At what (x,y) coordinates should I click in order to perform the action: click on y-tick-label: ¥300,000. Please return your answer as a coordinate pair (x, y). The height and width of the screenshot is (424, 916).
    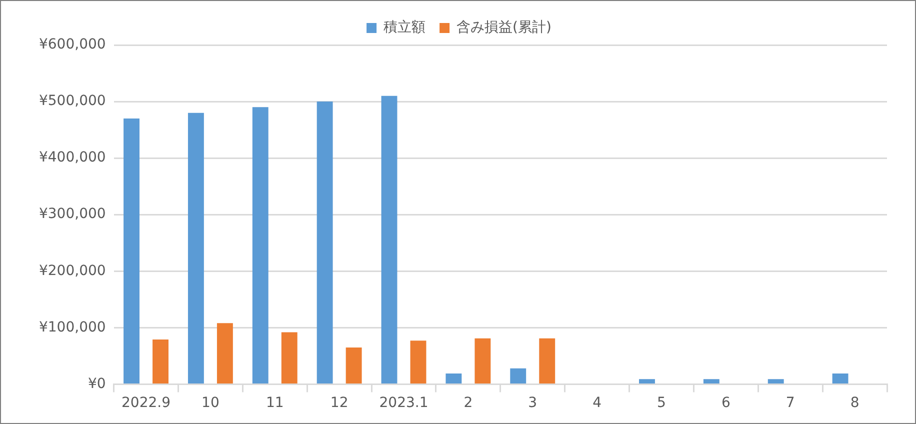
    Looking at the image, I should click on (72, 214).